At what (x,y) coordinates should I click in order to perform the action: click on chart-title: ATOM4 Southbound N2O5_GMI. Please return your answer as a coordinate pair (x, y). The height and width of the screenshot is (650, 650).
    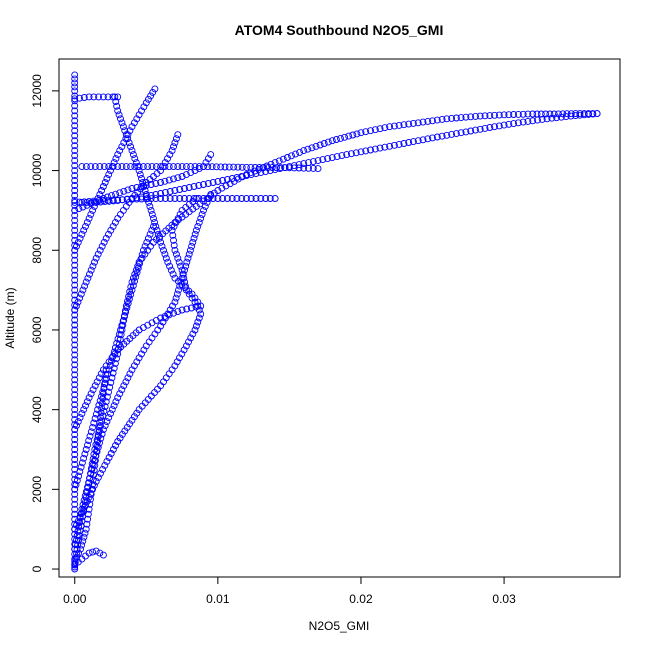
    Looking at the image, I should click on (339, 30).